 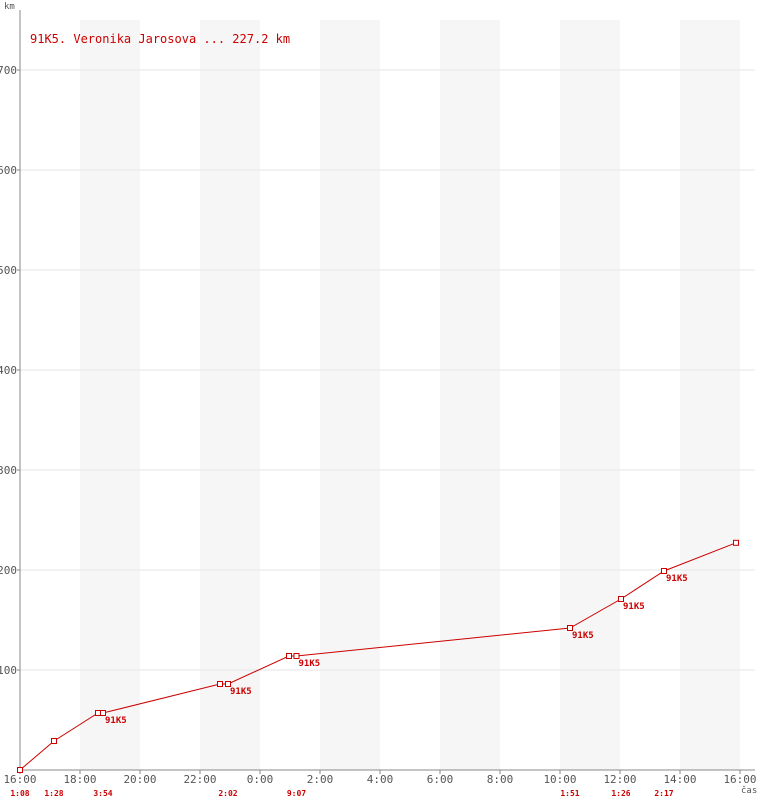 I want to click on split-time-label: 1:08, so click(x=19, y=793).